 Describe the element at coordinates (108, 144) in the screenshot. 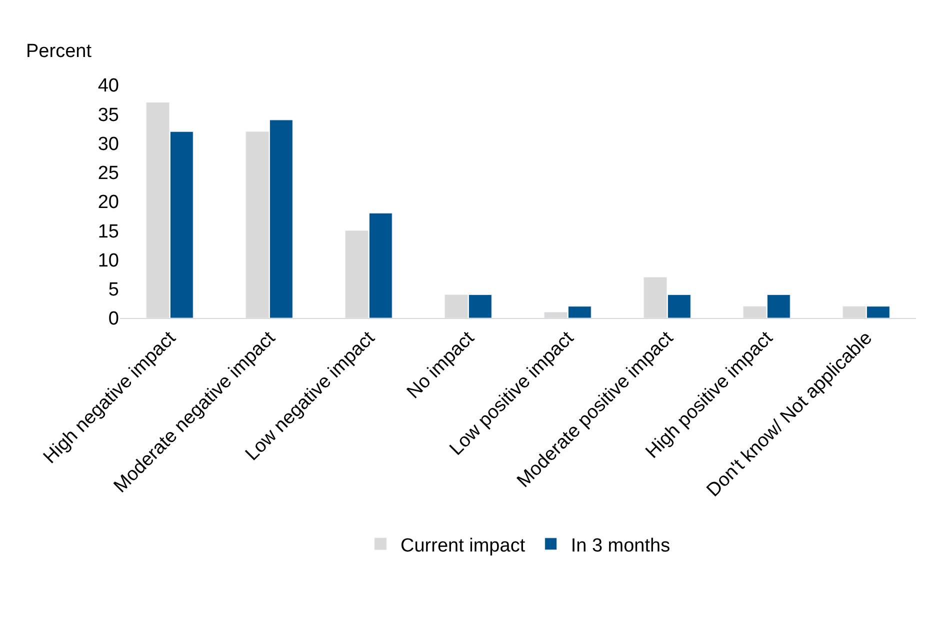

I see `y-tick-label: 30` at that location.